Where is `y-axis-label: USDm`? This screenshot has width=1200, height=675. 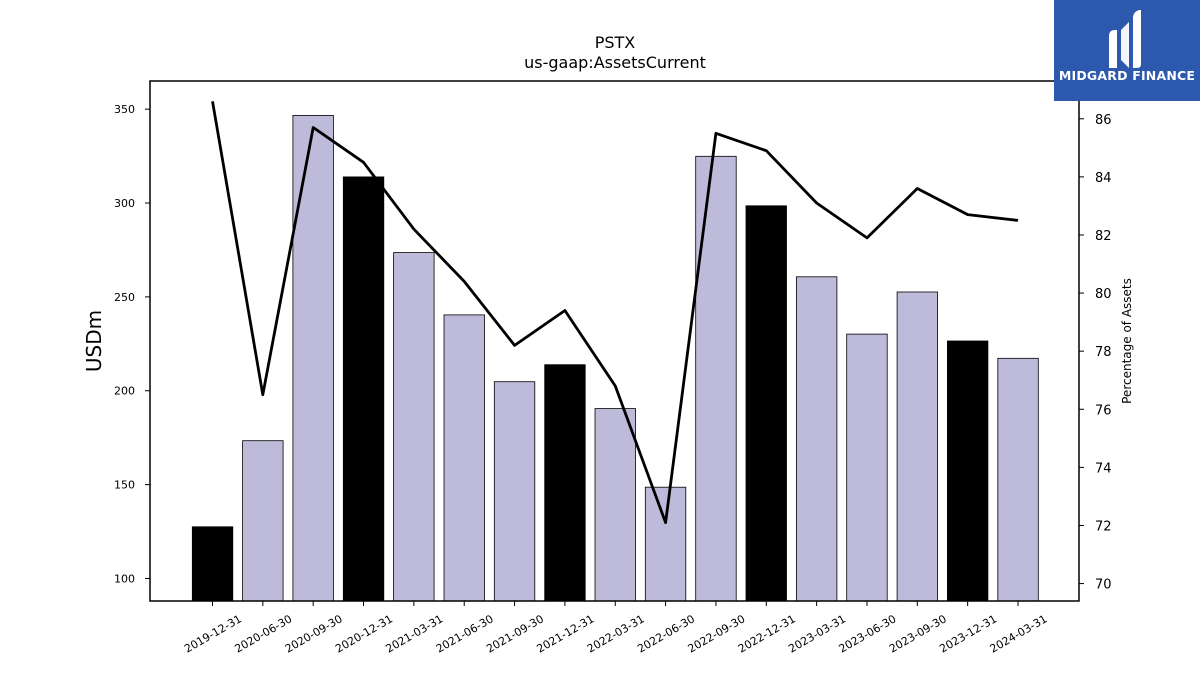 y-axis-label: USDm is located at coordinates (94, 341).